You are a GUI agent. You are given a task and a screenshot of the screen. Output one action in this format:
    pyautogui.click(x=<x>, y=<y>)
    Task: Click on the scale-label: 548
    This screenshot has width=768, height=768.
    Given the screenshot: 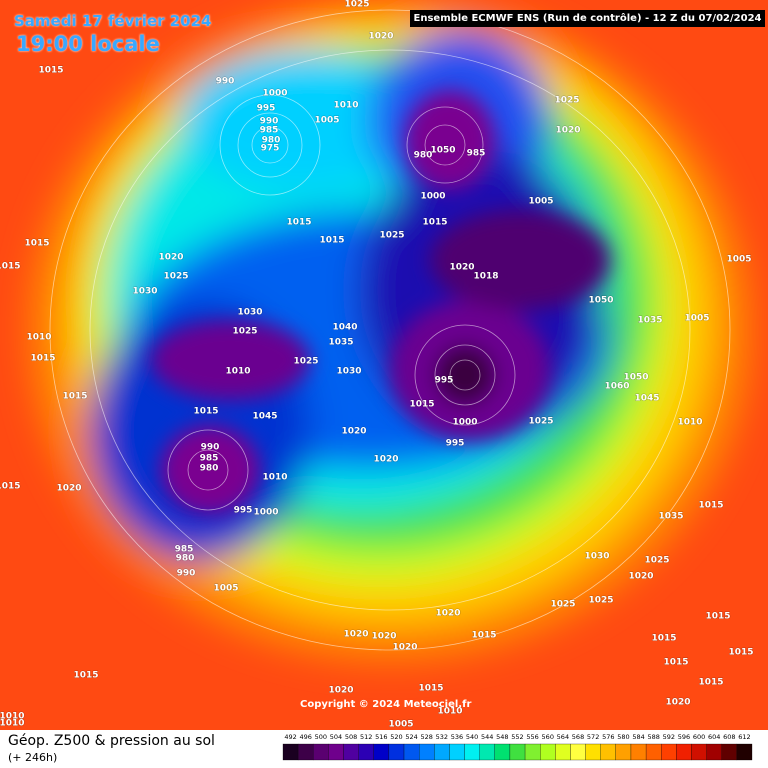 What is the action you would take?
    pyautogui.click(x=502, y=737)
    